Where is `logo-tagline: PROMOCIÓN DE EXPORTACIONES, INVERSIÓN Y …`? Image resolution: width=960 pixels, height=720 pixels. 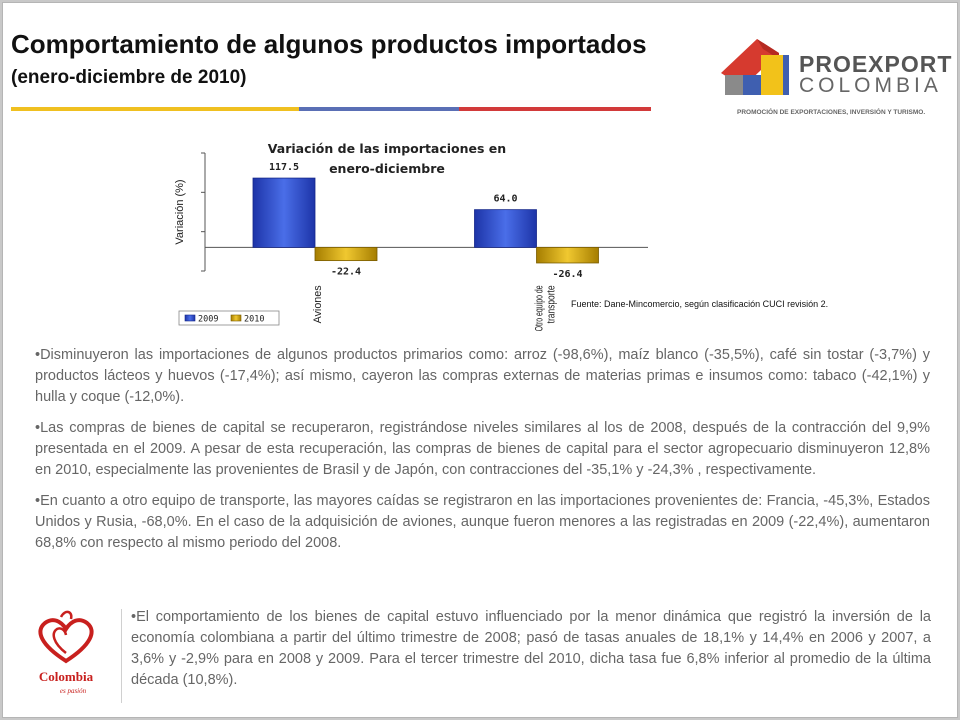
logo-tagline: PROMOCIÓN DE EXPORTACIONES, INVERSIÓN Y … is located at coordinates (831, 112).